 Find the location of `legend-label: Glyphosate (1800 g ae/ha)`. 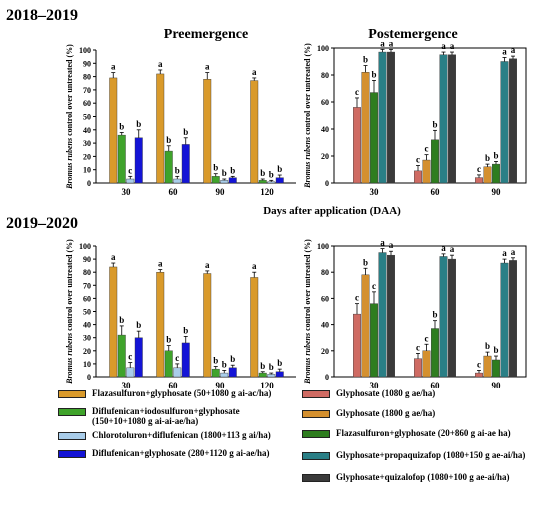

legend-label: Glyphosate (1800 g ae/ha) is located at coordinates (386, 413).